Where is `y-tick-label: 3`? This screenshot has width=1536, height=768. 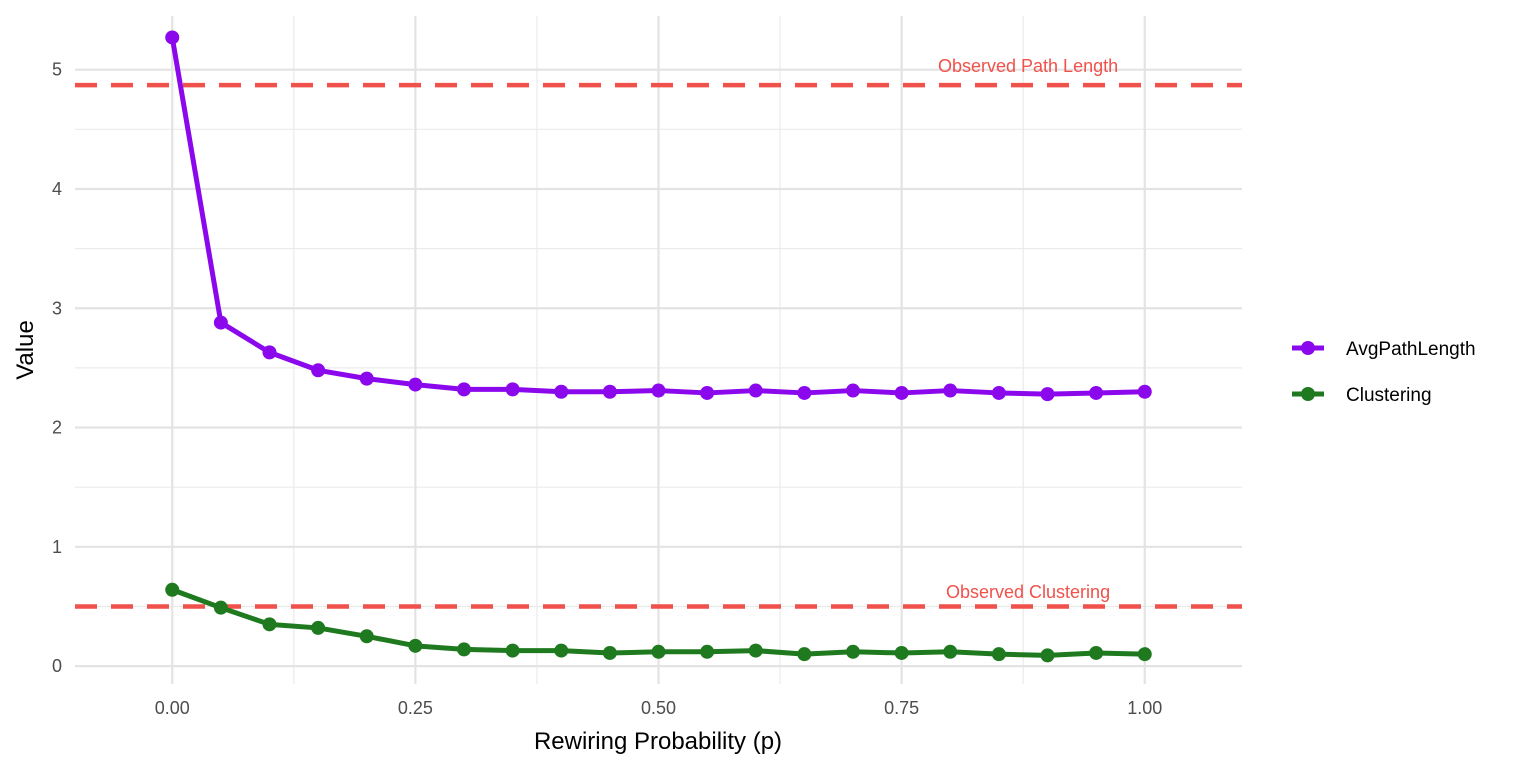
y-tick-label: 3 is located at coordinates (57, 308).